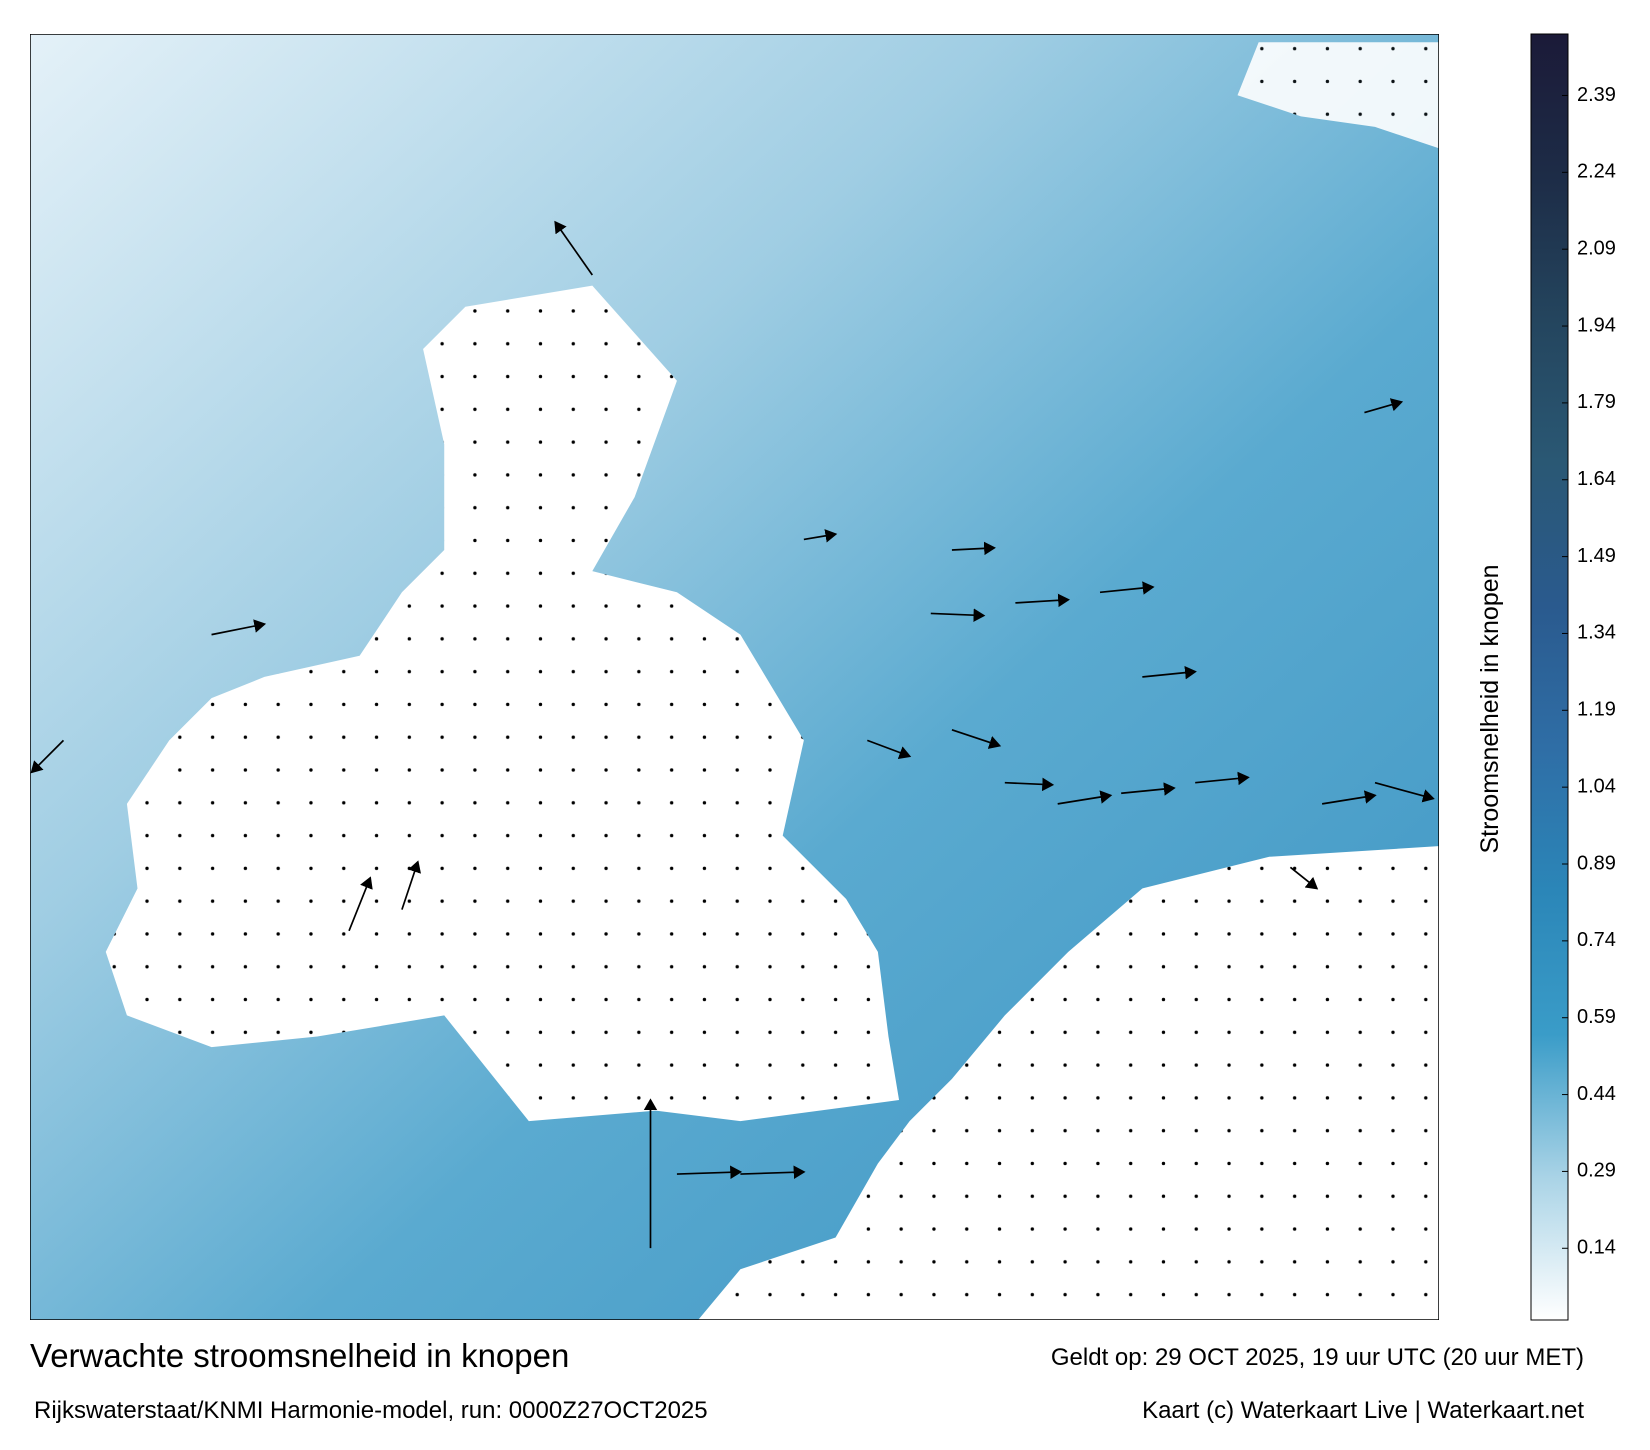 The image size is (1650, 1450). I want to click on colorbar-tick-label: 1.64, so click(1596, 479).